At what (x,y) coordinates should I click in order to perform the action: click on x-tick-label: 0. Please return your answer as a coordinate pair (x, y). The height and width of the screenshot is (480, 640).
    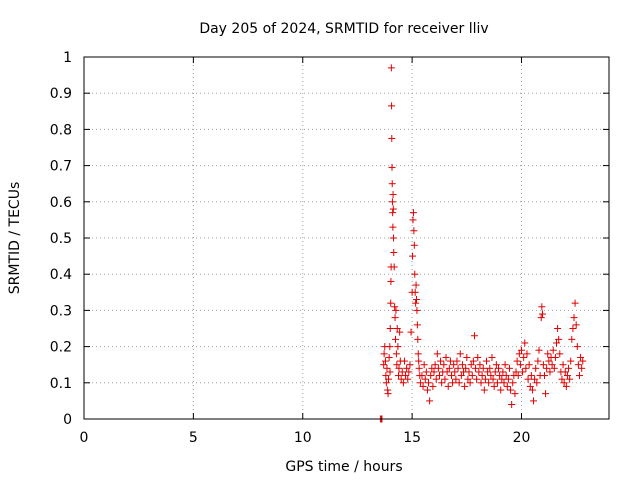
    Looking at the image, I should click on (84, 438).